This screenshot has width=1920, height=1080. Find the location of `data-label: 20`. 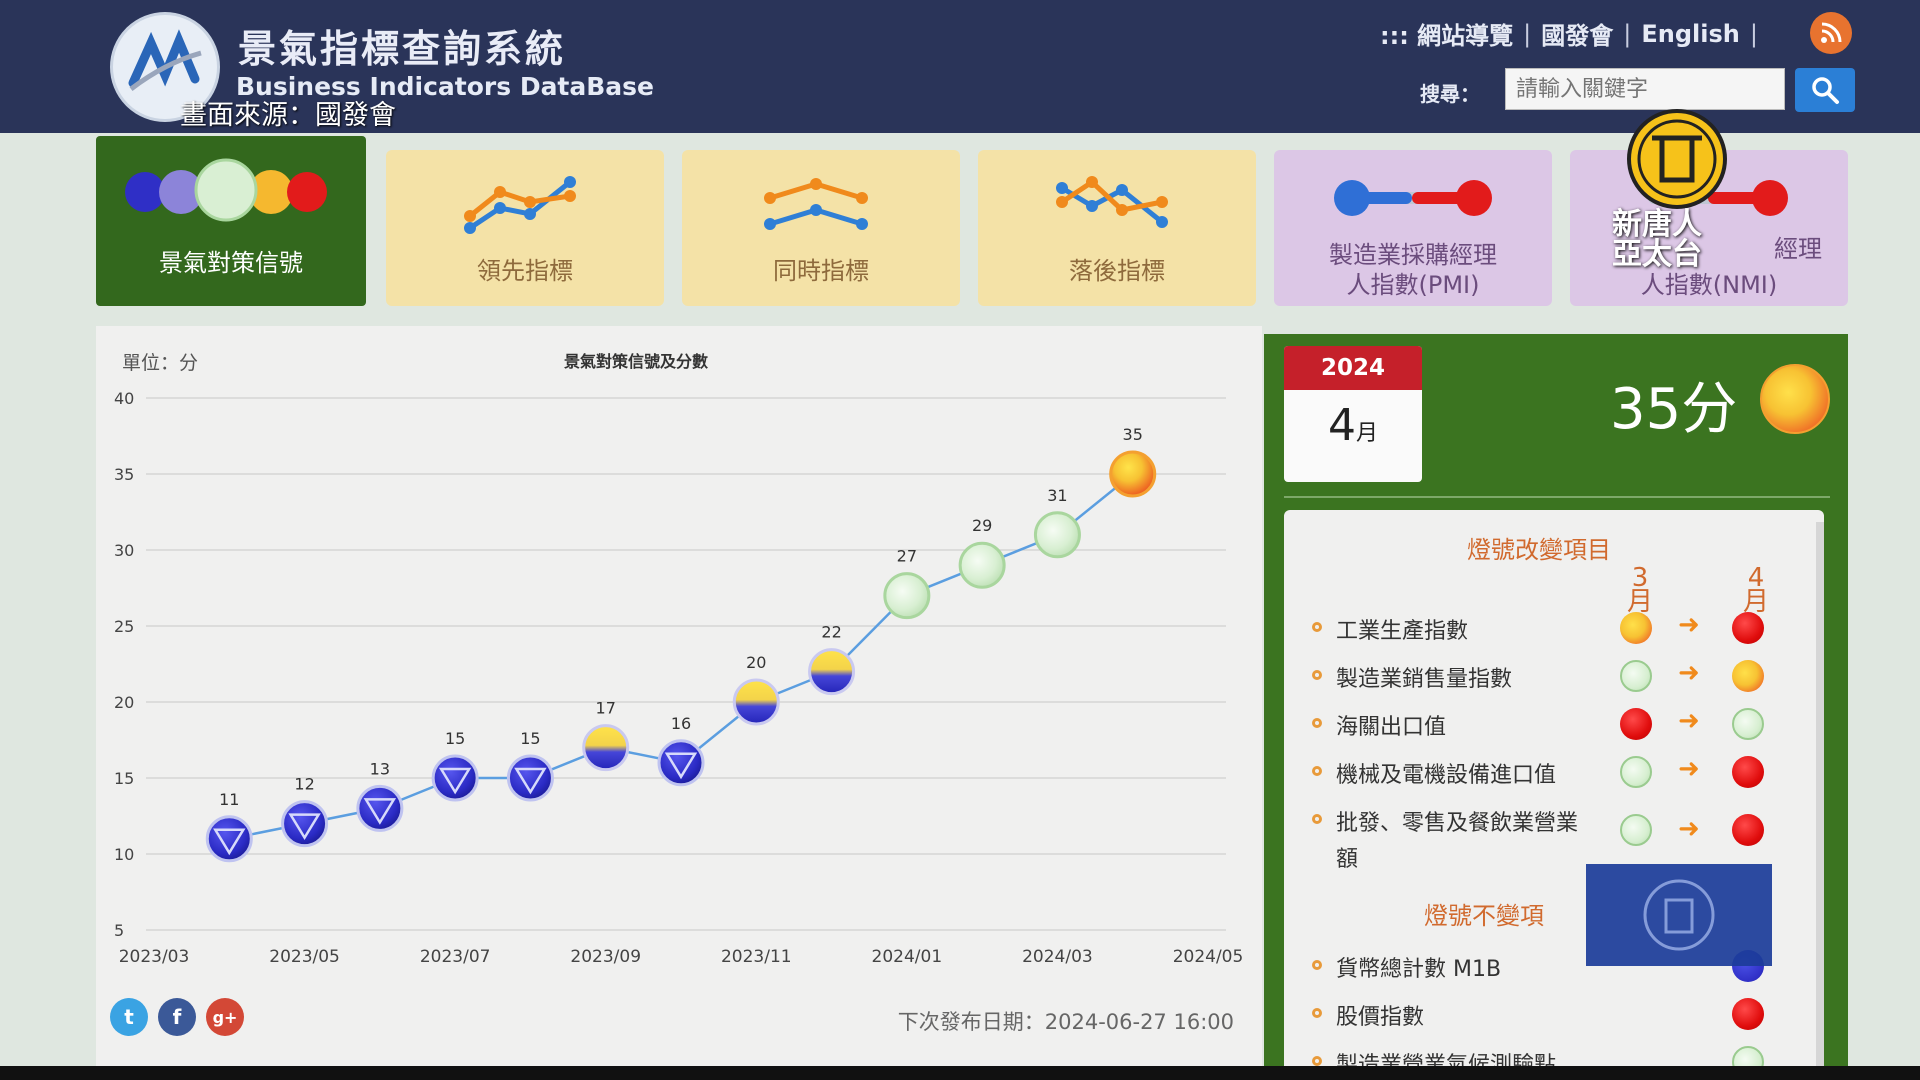

data-label: 20 is located at coordinates (756, 662).